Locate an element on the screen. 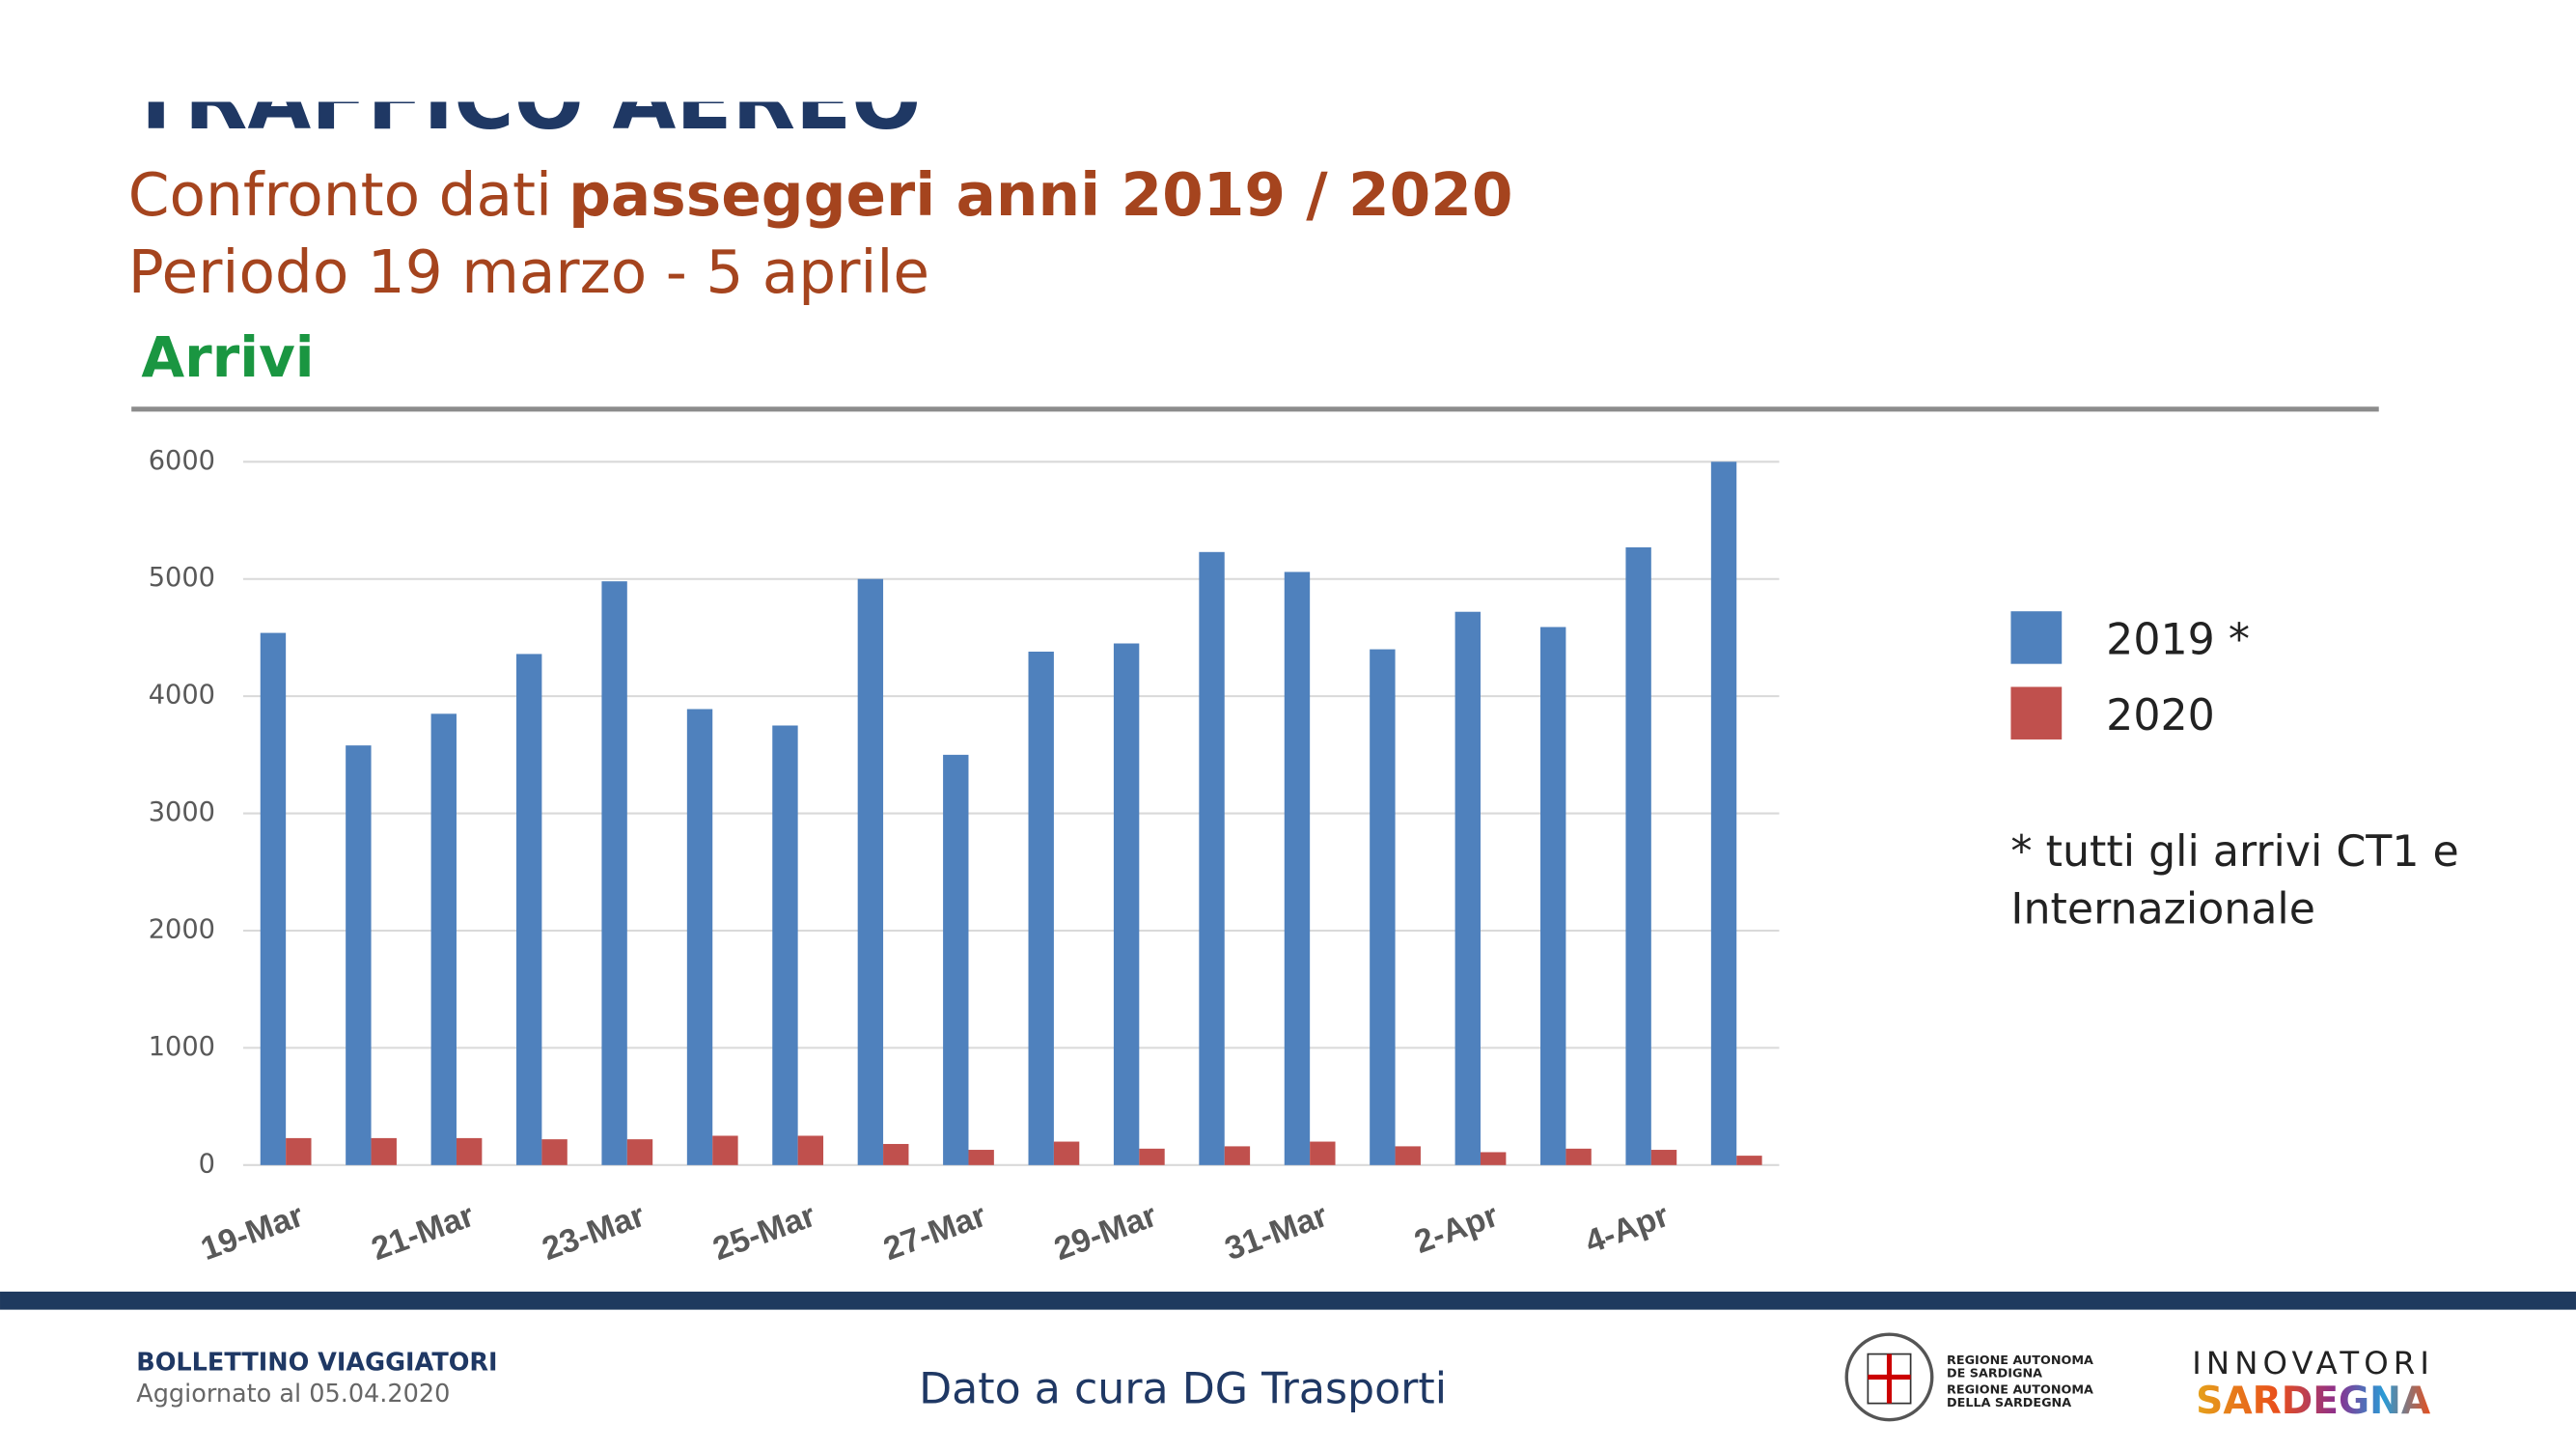 Image resolution: width=2576 pixels, height=1451 pixels. y-tick-label: 1000 is located at coordinates (182, 1047).